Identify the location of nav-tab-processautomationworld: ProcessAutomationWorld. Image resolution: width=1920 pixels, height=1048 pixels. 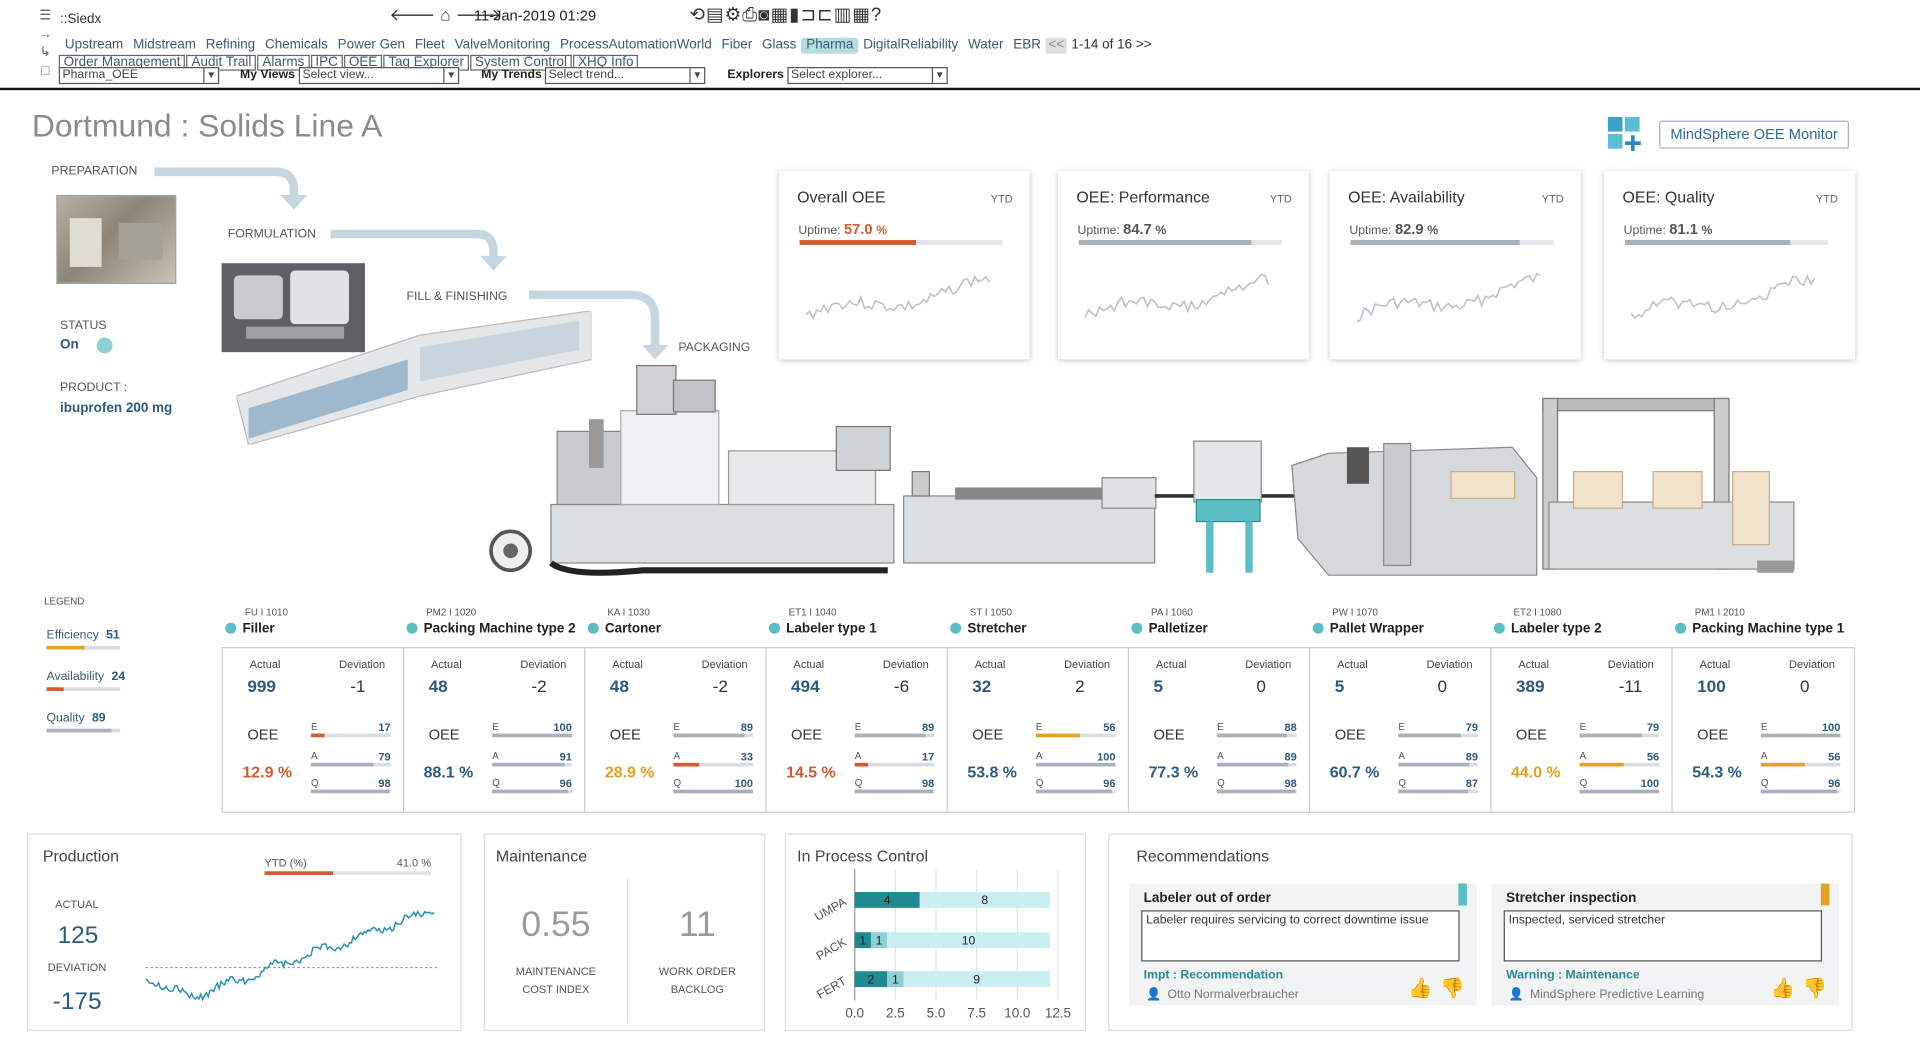
(635, 45).